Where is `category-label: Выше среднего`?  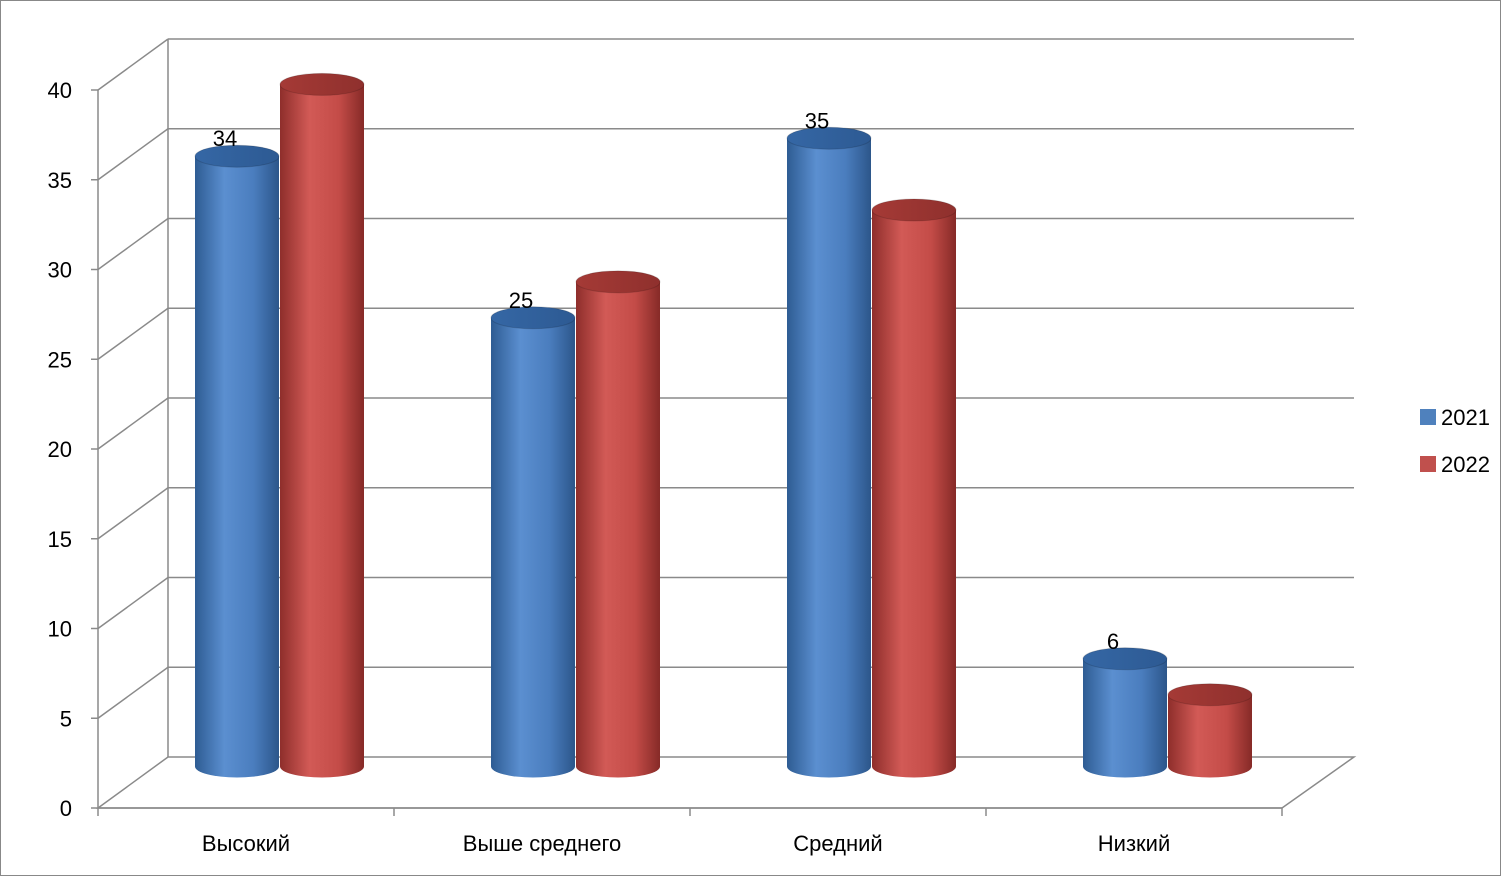
category-label: Выше среднего is located at coordinates (542, 843).